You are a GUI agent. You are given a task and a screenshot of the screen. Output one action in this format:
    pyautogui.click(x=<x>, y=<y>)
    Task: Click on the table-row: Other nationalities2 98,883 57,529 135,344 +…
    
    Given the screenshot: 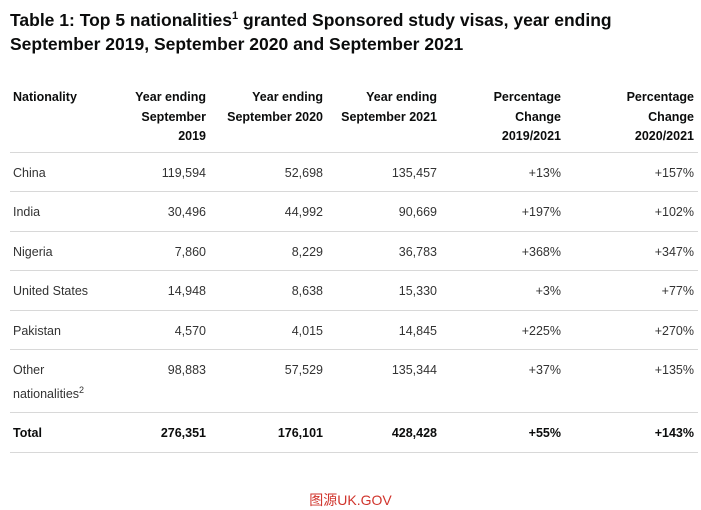 What is the action you would take?
    pyautogui.click(x=354, y=381)
    